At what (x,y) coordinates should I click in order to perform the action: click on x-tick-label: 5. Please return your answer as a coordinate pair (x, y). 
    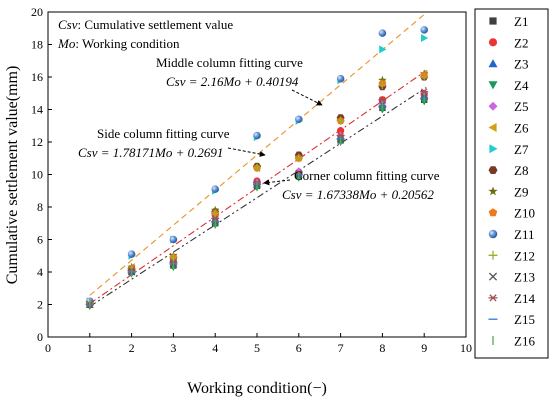
    Looking at the image, I should click on (257, 348).